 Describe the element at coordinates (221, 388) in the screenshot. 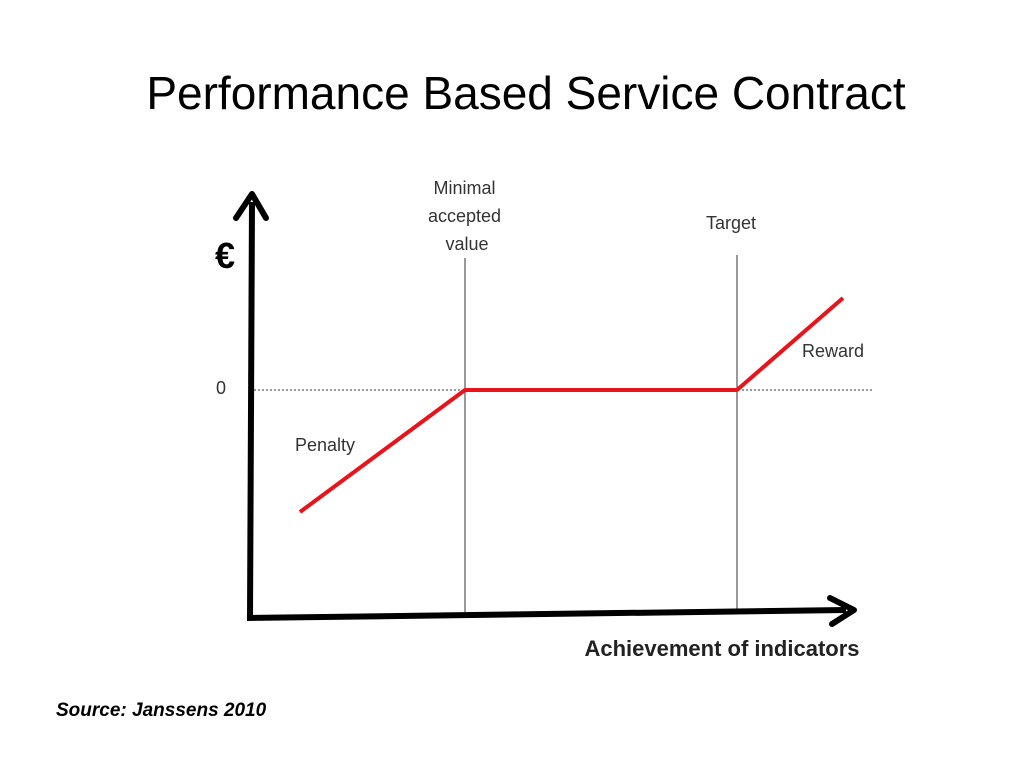

I see `zero-label: 0` at that location.